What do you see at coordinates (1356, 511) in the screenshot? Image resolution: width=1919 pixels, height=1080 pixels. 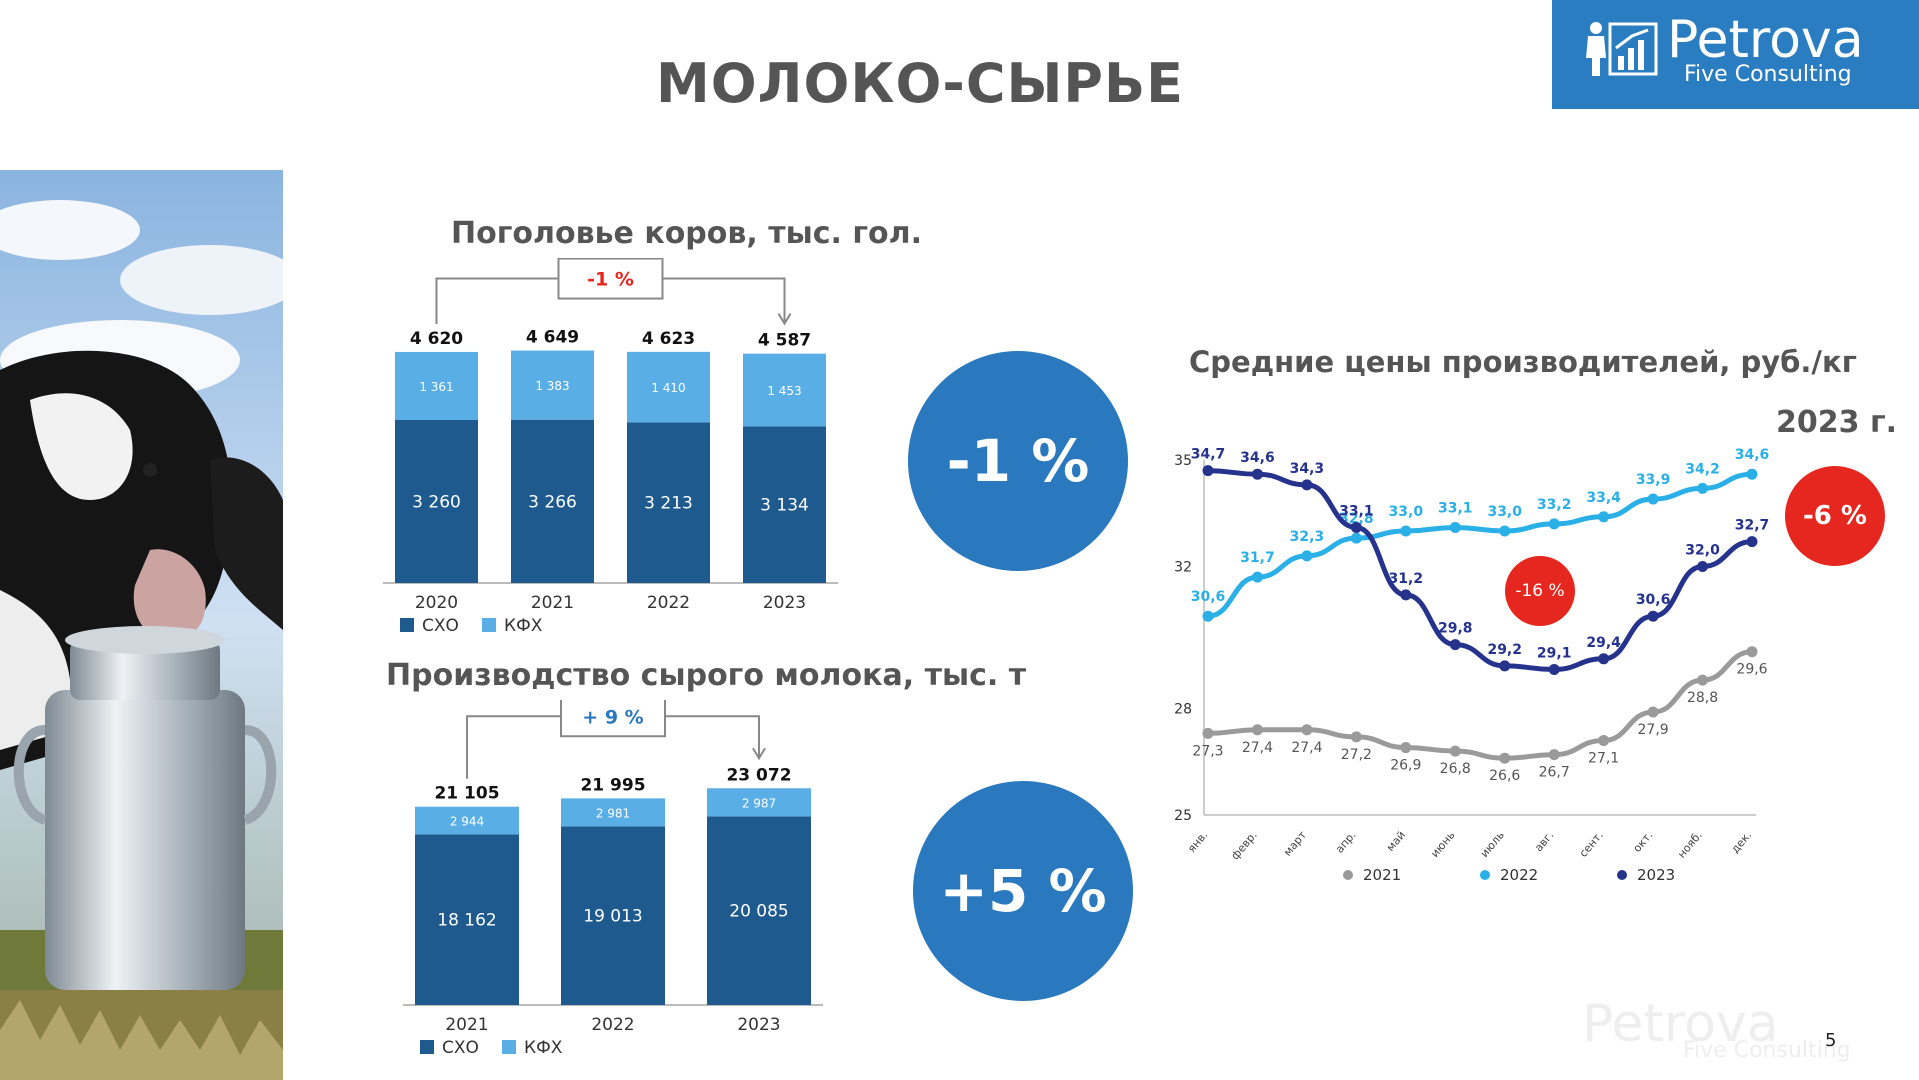 I see `data-label: 33,1` at bounding box center [1356, 511].